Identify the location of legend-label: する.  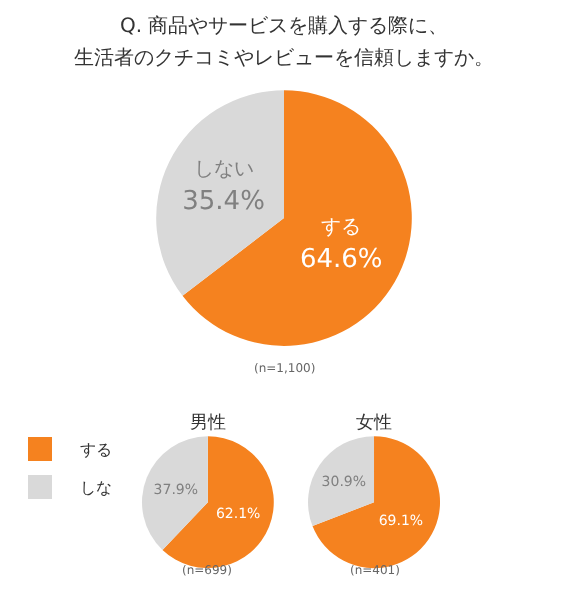
(96, 450).